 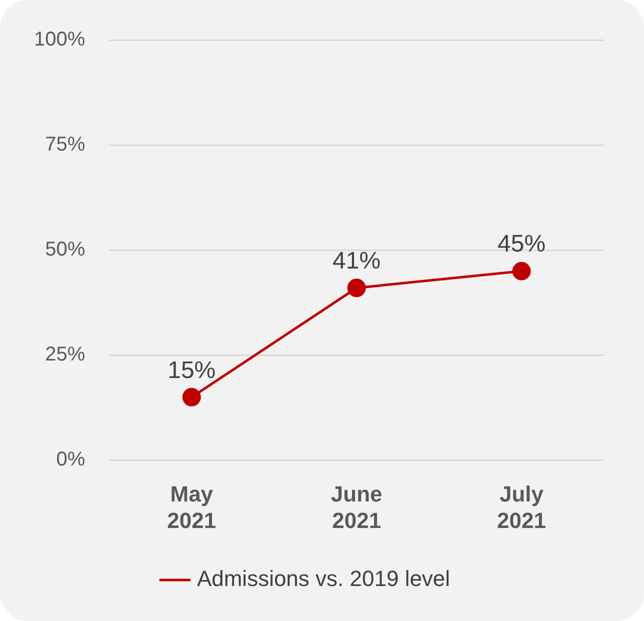 What do you see at coordinates (323, 579) in the screenshot?
I see `legend-label: Admissions vs. 2019 level` at bounding box center [323, 579].